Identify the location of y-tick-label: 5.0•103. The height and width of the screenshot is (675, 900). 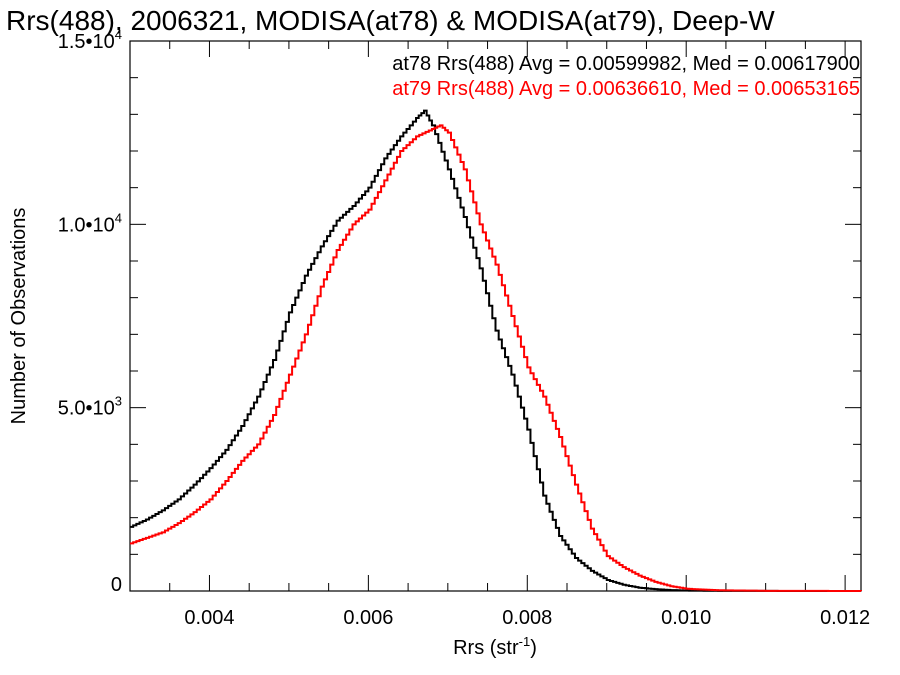
(90, 407).